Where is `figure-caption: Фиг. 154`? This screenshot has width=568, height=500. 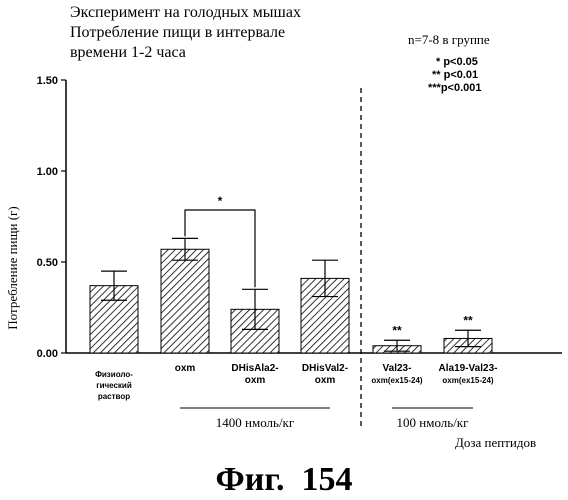 figure-caption: Фиг. 154 is located at coordinates (284, 479).